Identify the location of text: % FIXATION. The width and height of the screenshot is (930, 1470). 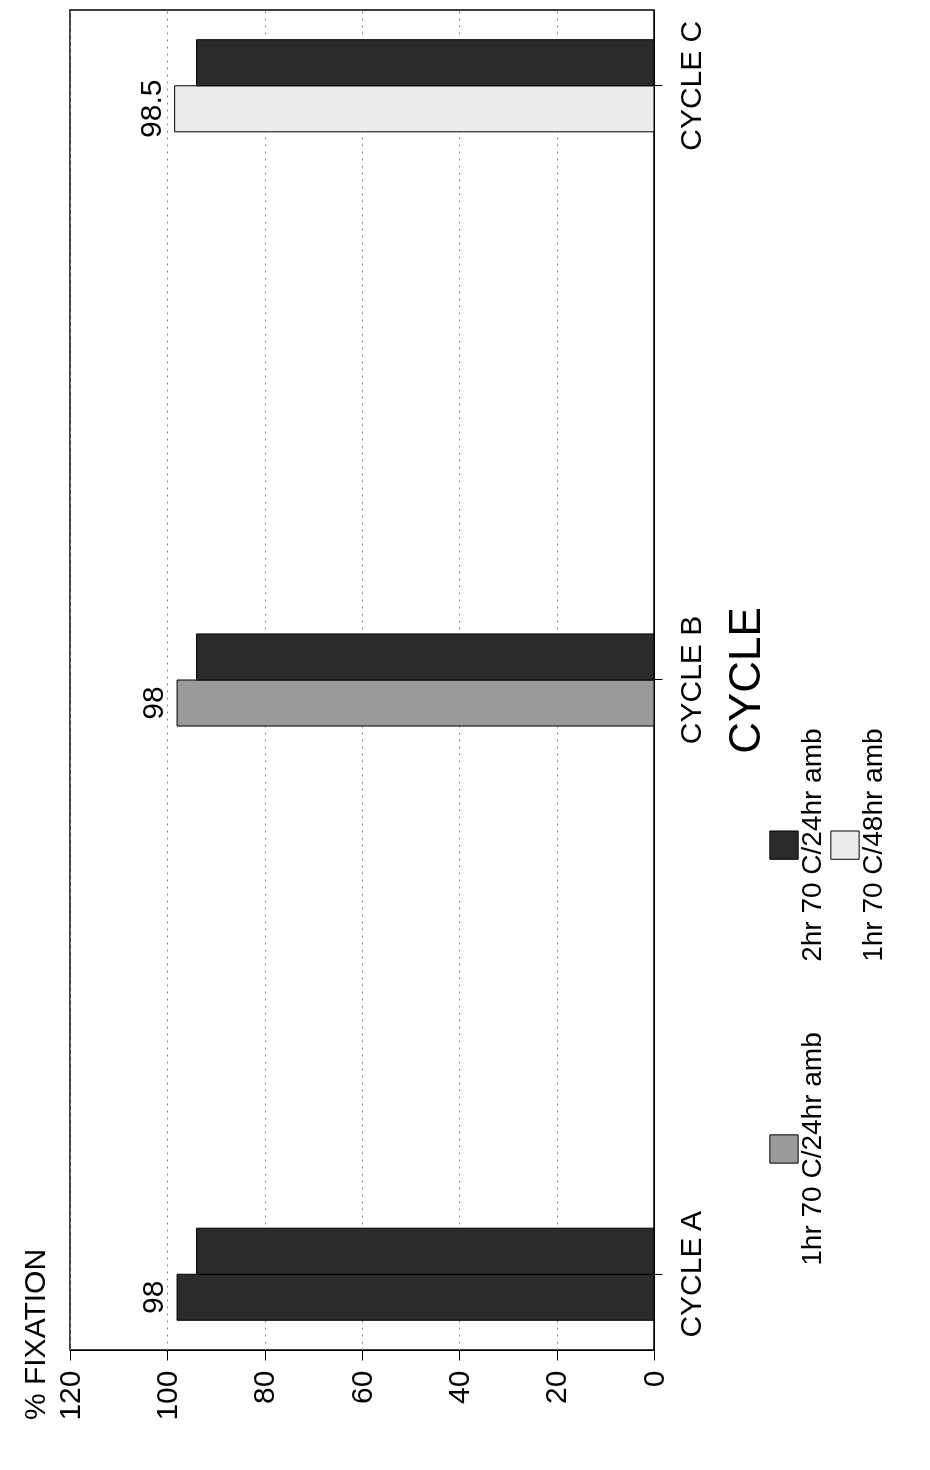
(34, 1334).